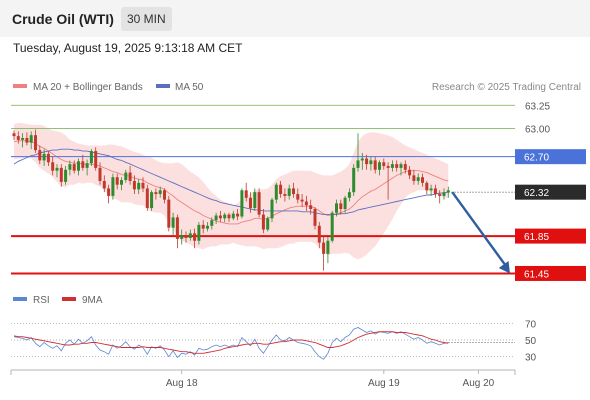 Image resolution: width=590 pixels, height=400 pixels. I want to click on timeframe-button: 30 MIN, so click(146, 19).